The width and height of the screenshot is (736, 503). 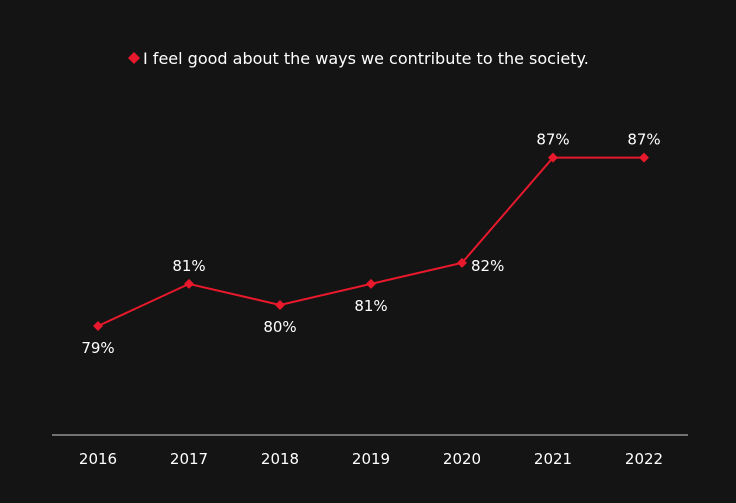 What do you see at coordinates (189, 283) in the screenshot?
I see `data-point-2017` at bounding box center [189, 283].